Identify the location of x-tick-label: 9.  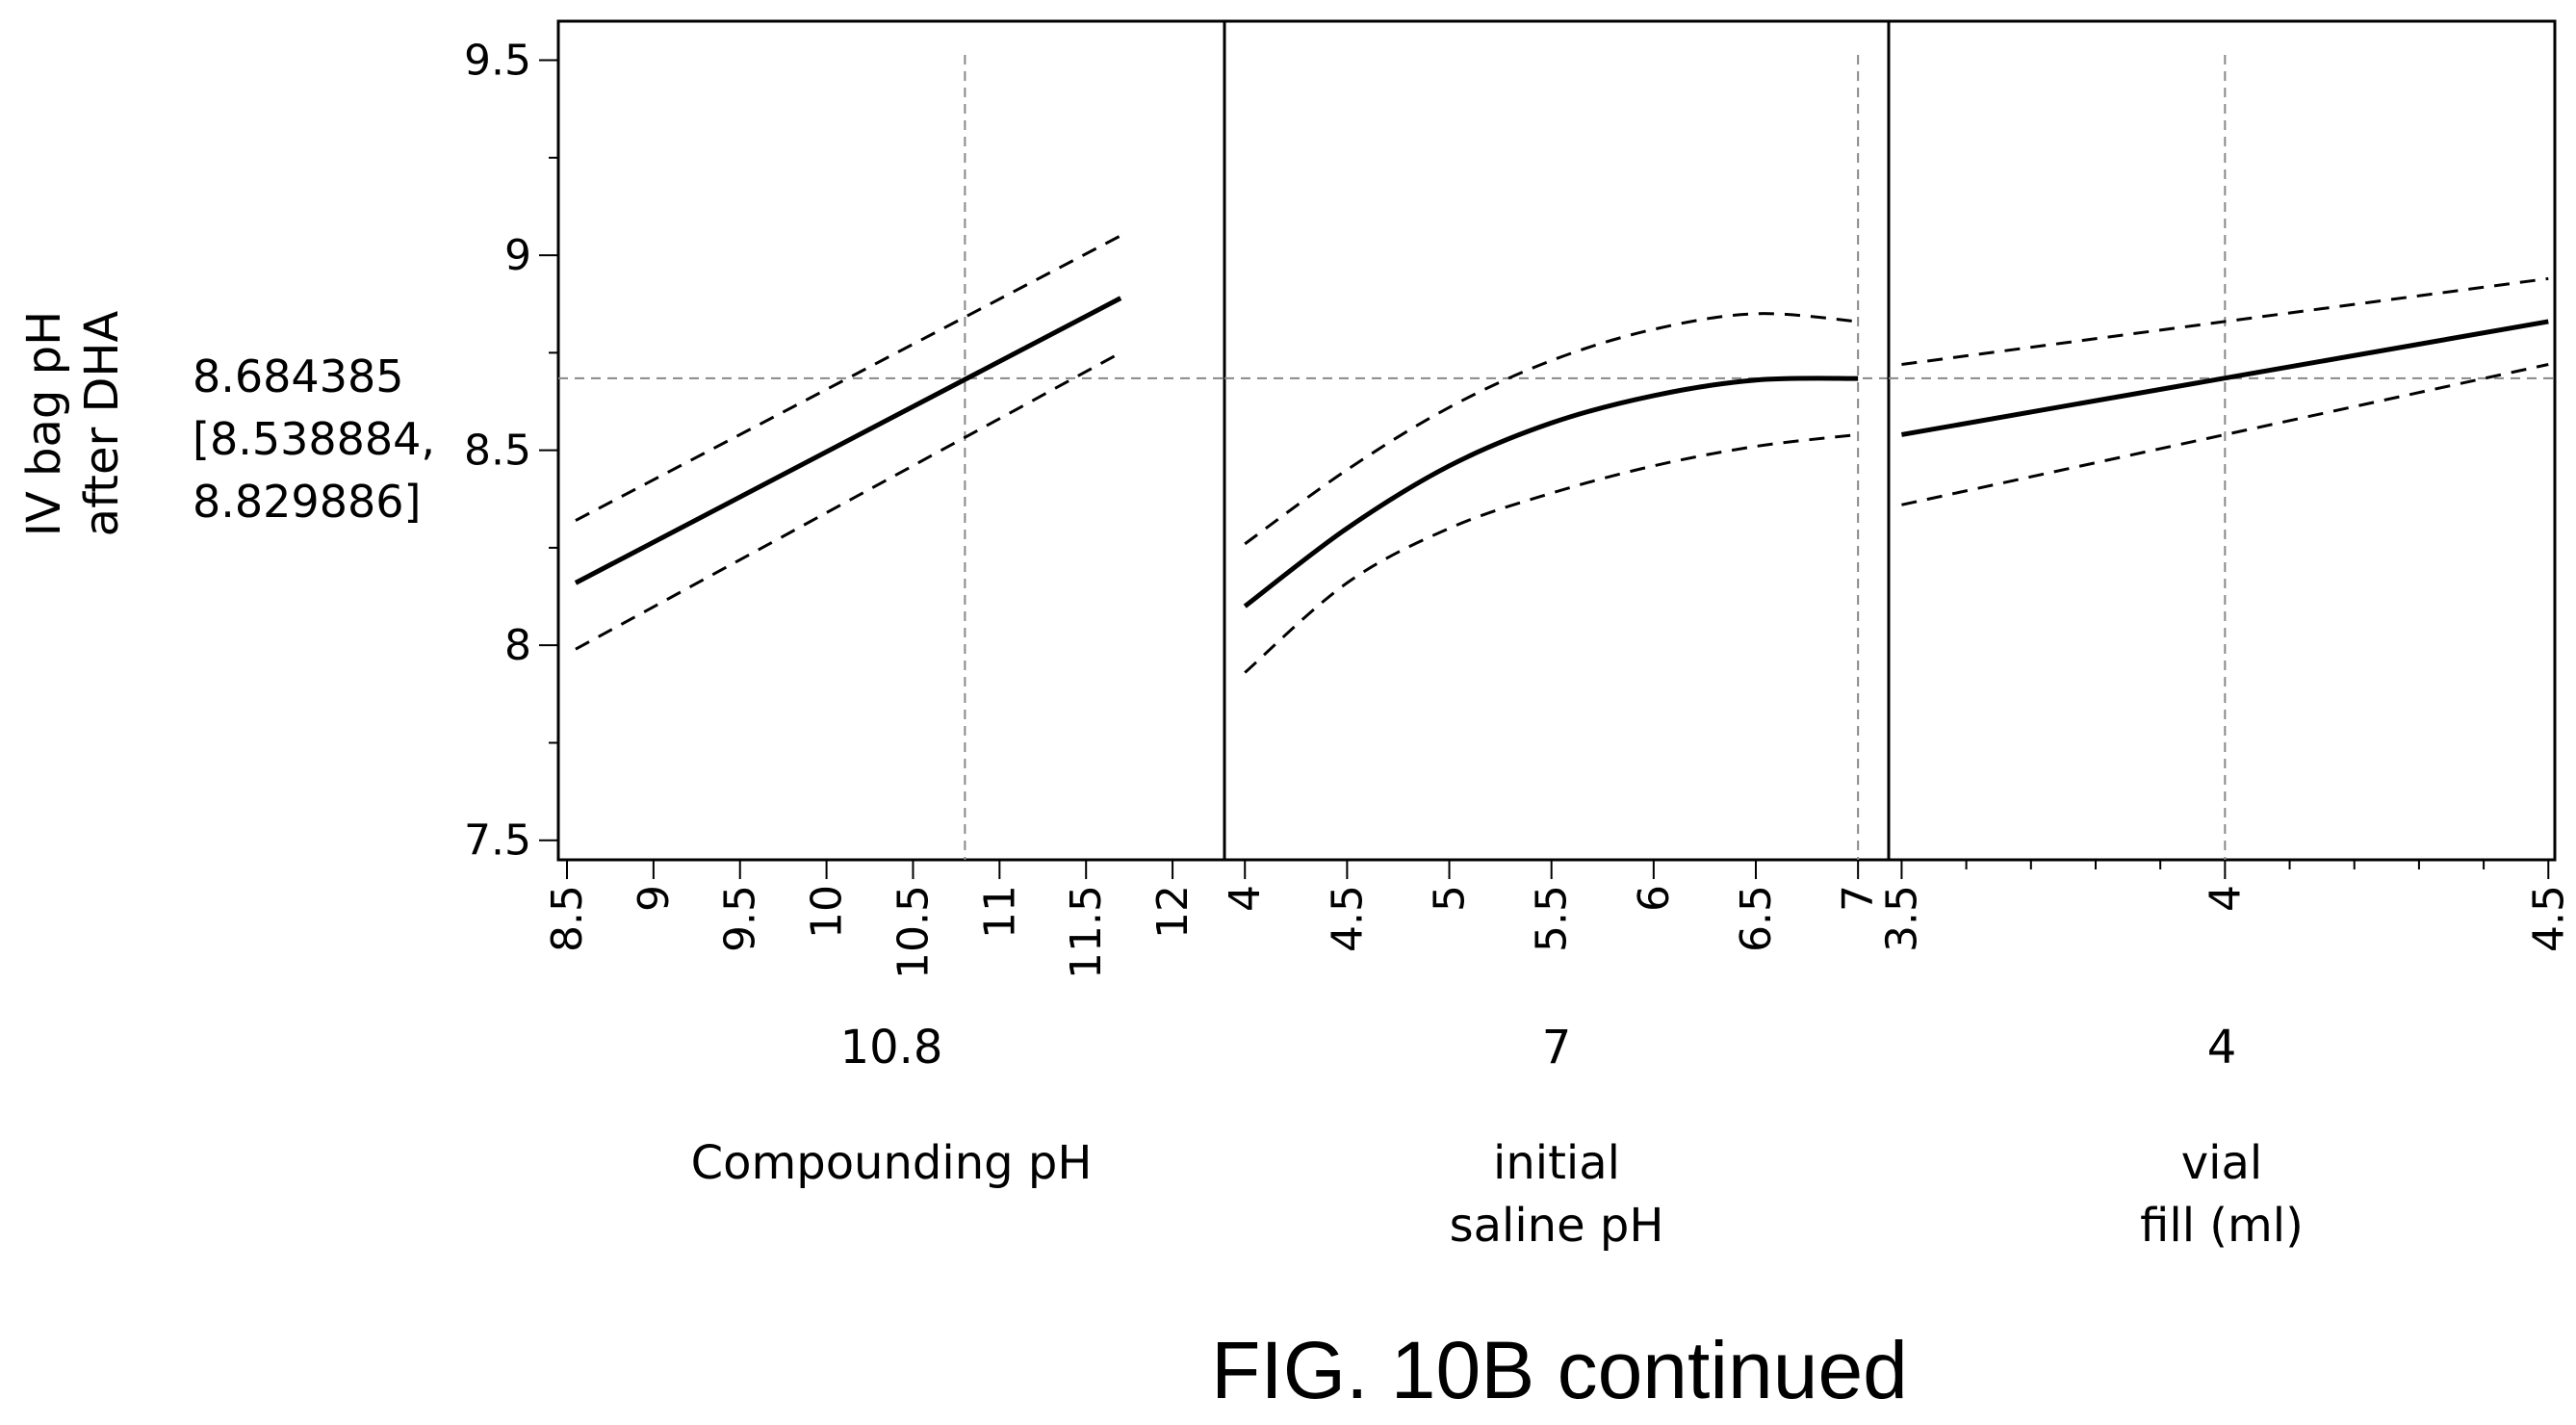
(655, 898).